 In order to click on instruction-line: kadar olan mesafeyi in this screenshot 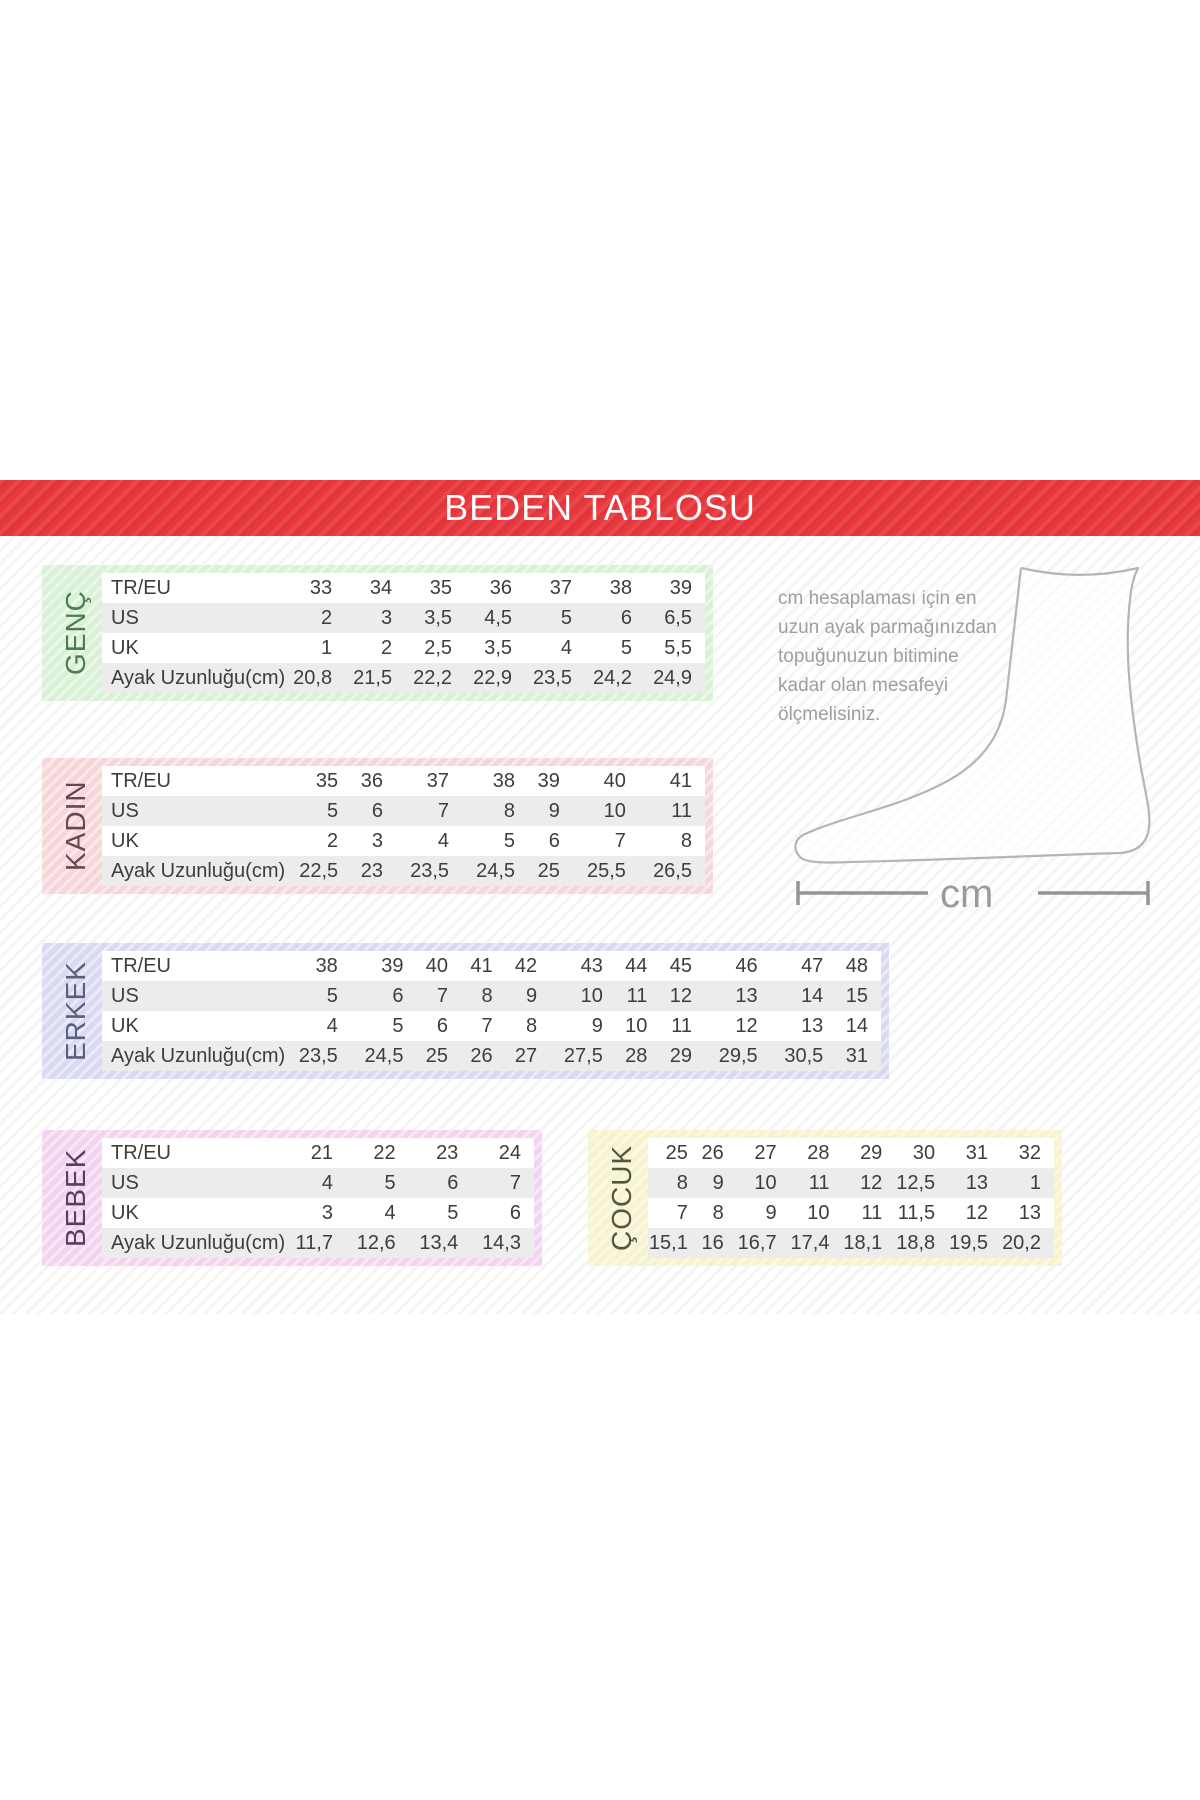, I will do `click(863, 685)`.